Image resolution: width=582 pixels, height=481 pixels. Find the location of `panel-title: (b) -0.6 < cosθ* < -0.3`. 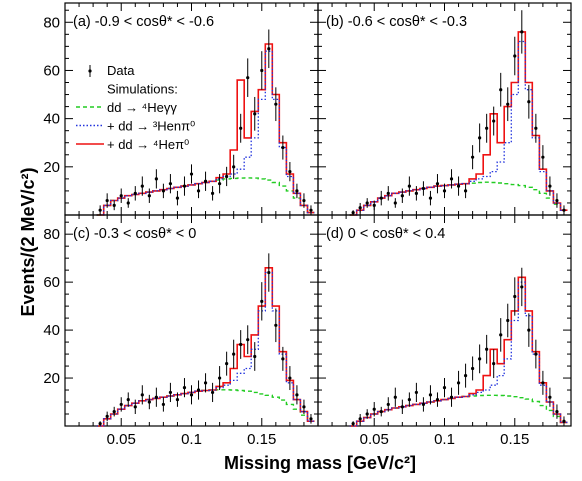

panel-title: (b) -0.6 < cosθ* < -0.3 is located at coordinates (396, 22).